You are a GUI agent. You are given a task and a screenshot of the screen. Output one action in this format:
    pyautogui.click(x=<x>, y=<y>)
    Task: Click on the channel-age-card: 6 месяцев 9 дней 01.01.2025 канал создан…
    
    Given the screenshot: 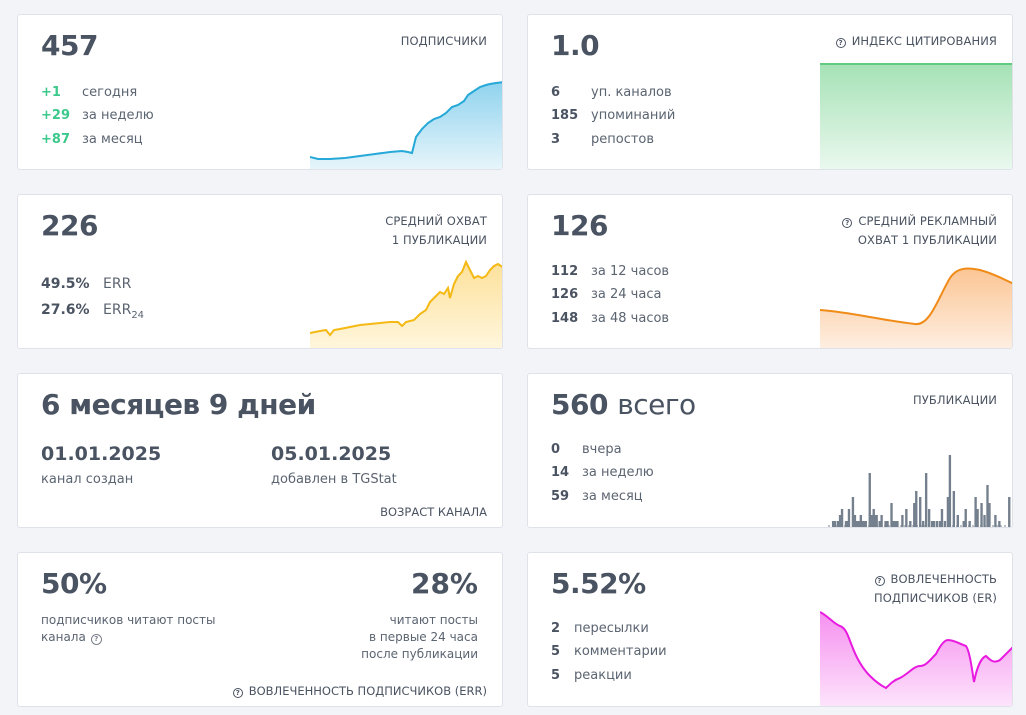 What is the action you would take?
    pyautogui.click(x=260, y=450)
    